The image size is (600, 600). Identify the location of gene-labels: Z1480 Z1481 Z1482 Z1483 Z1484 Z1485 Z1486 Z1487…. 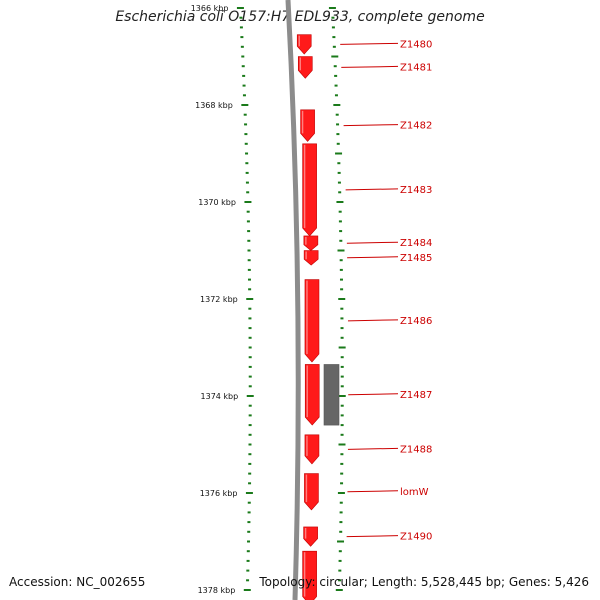
(416, 290).